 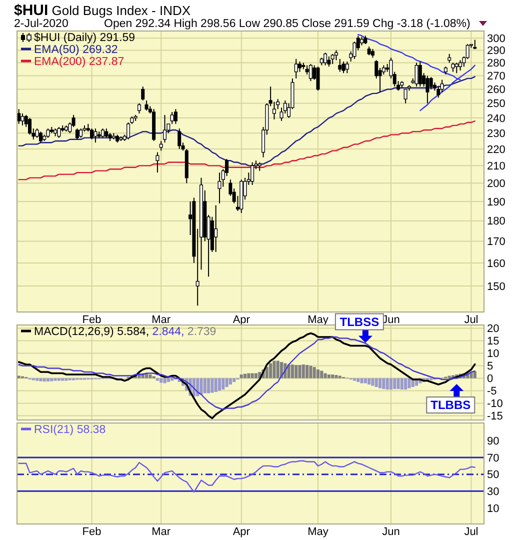 I want to click on y-tick-label: -15, so click(x=495, y=416).